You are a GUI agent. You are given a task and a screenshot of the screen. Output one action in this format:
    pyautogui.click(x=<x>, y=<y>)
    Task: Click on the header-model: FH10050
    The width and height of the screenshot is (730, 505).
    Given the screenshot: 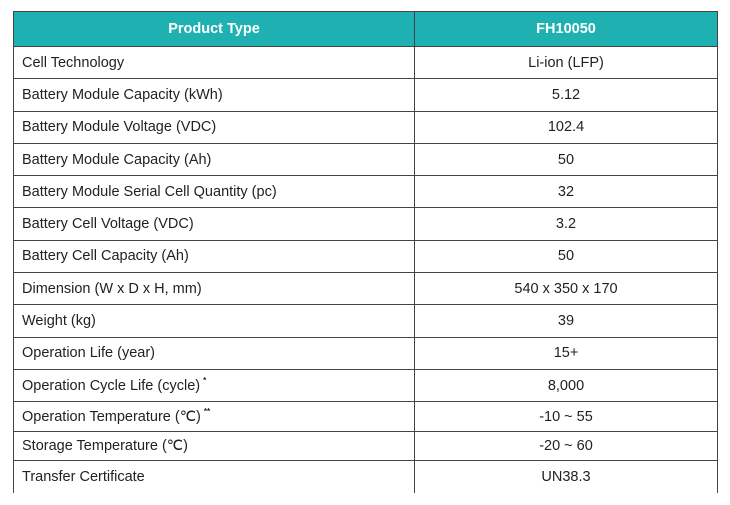 What is the action you would take?
    pyautogui.click(x=566, y=29)
    